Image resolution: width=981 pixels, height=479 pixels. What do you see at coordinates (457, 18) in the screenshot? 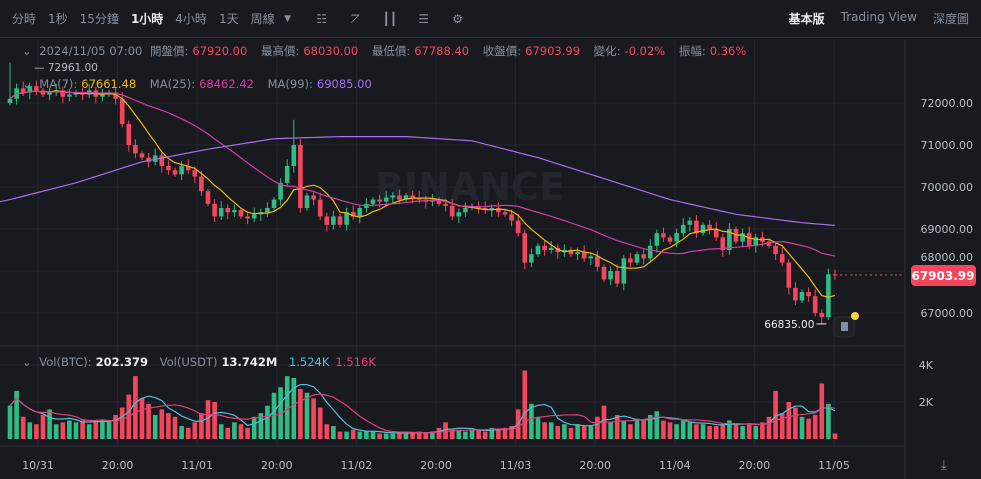
I see `gear-icon: ⚙` at bounding box center [457, 18].